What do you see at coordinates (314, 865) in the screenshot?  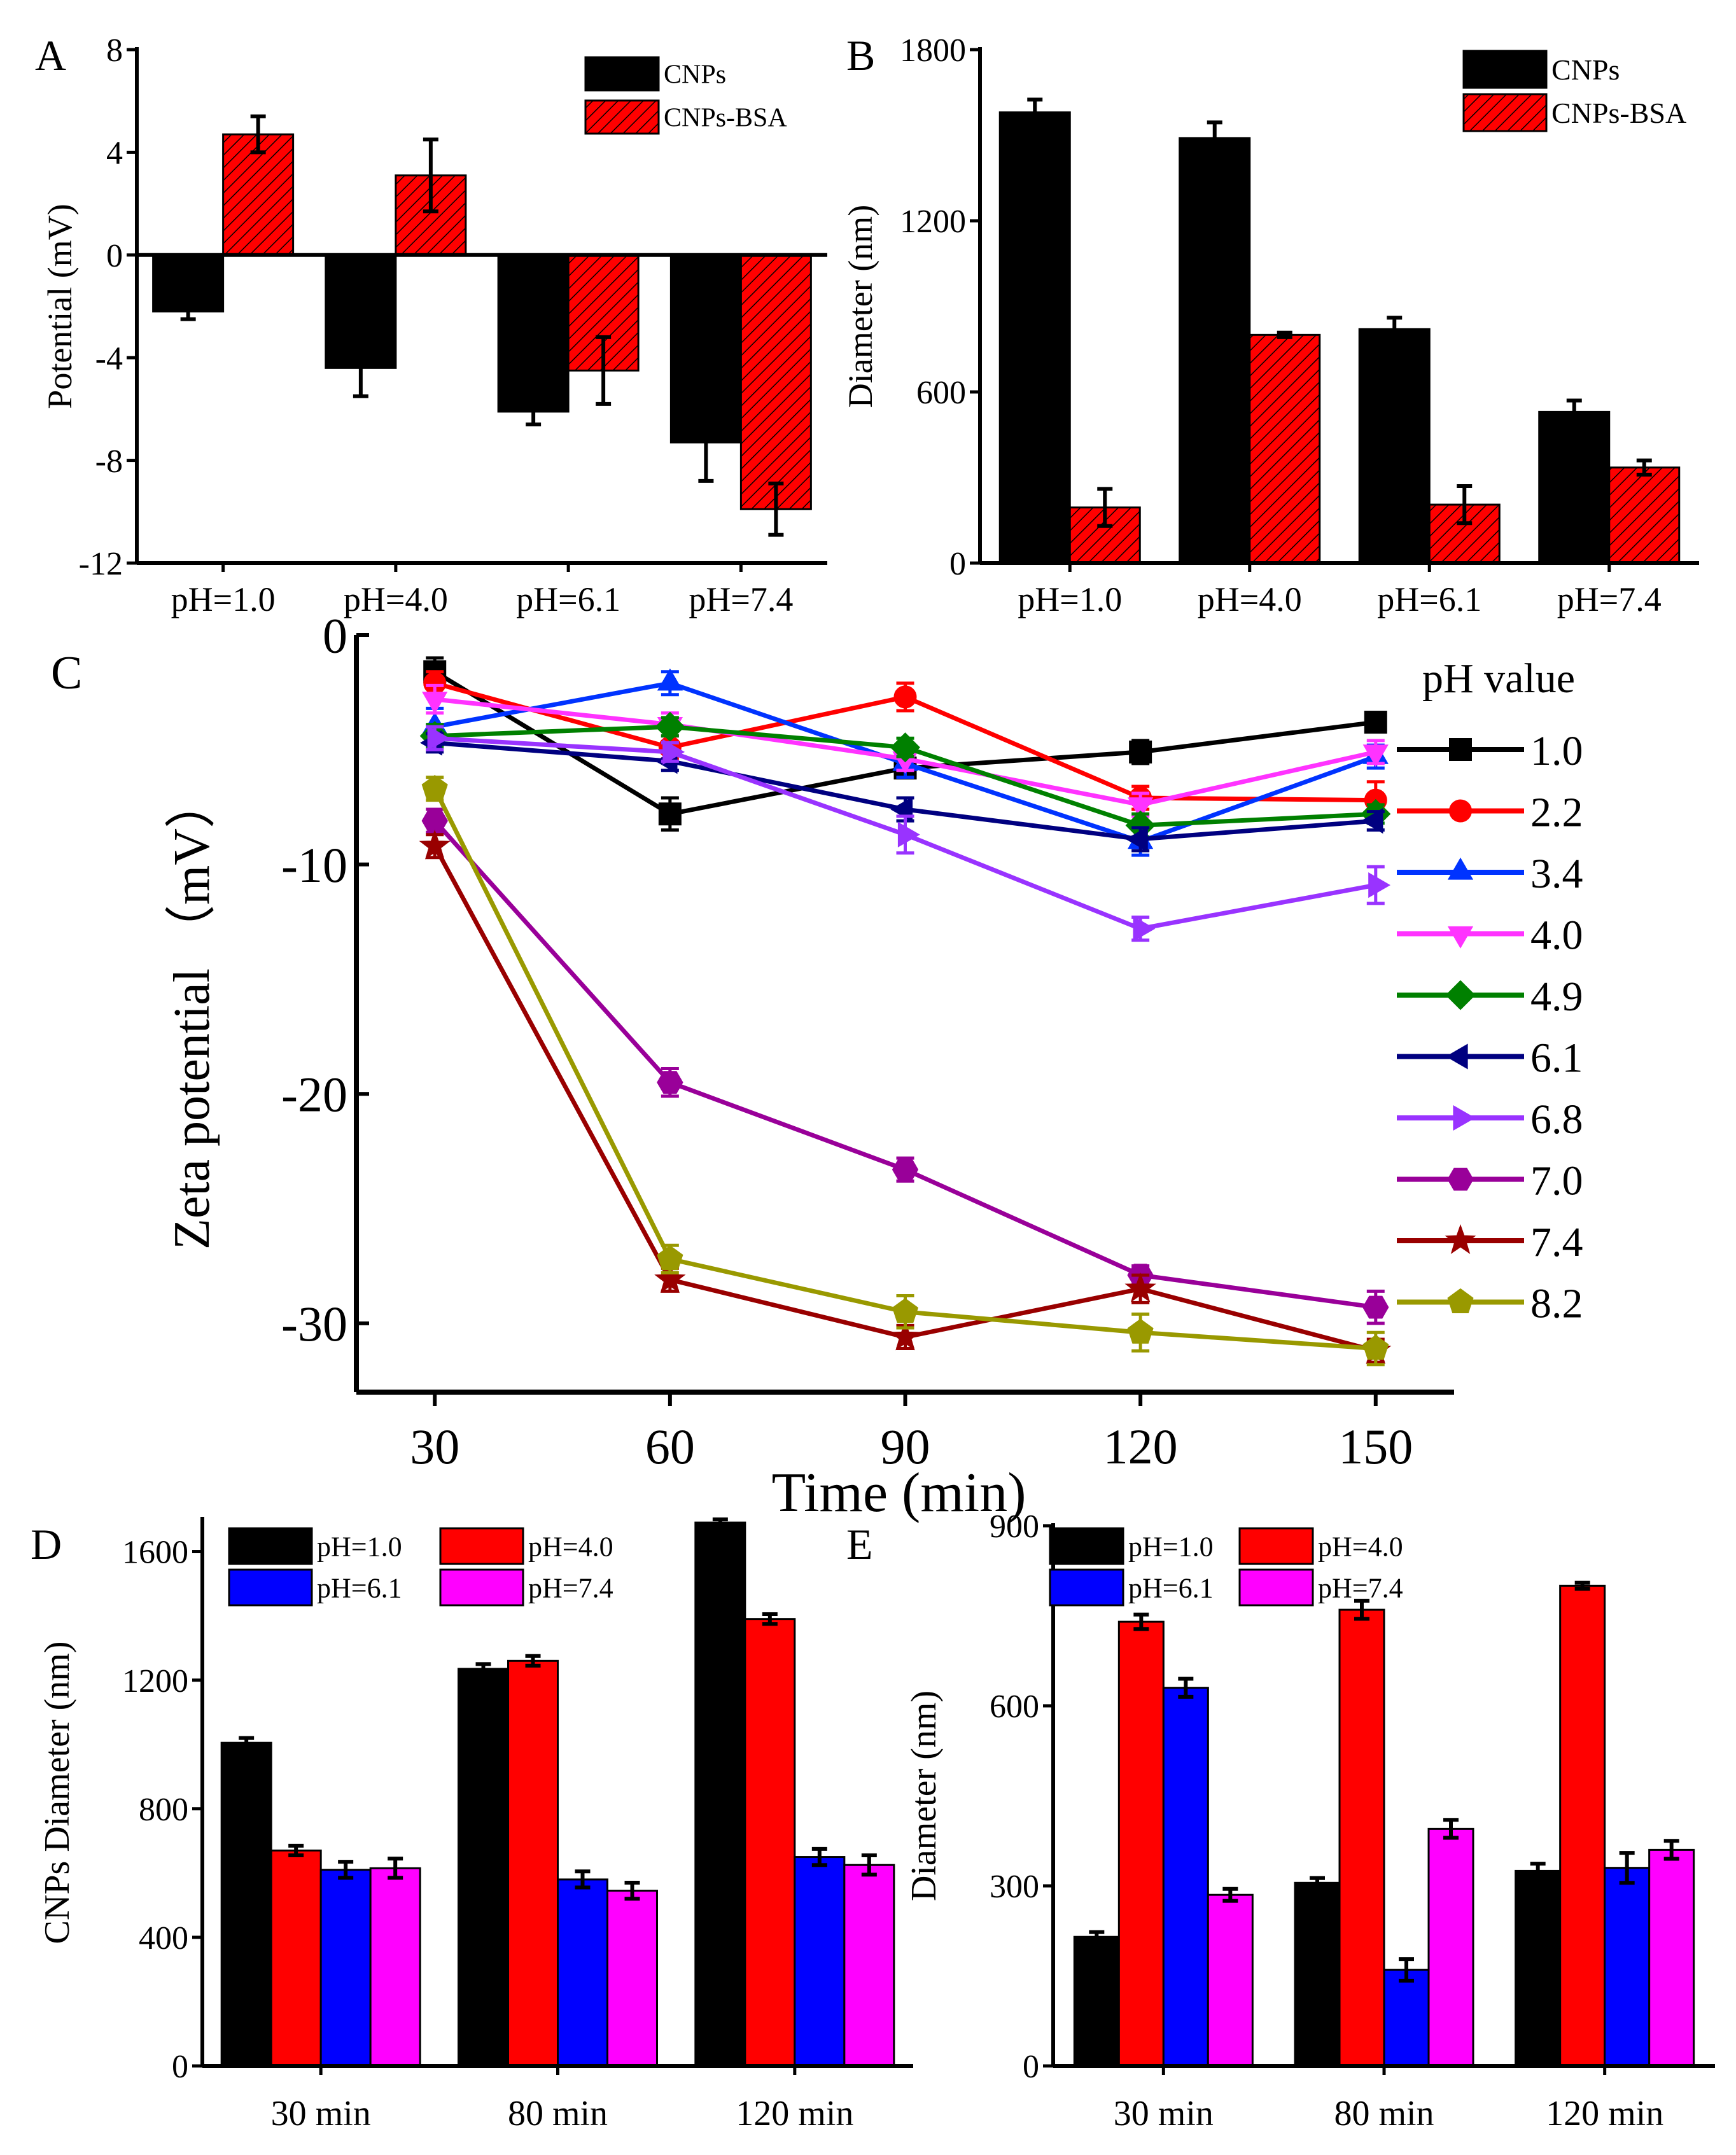 I see `y-tick-label: -10` at bounding box center [314, 865].